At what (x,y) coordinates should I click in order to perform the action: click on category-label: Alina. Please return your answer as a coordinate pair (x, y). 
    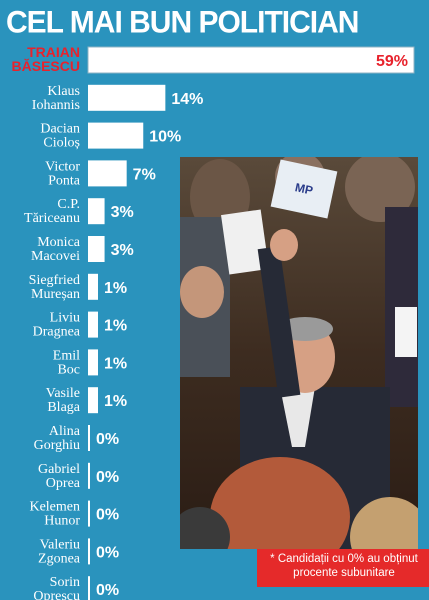
    Looking at the image, I should click on (65, 431).